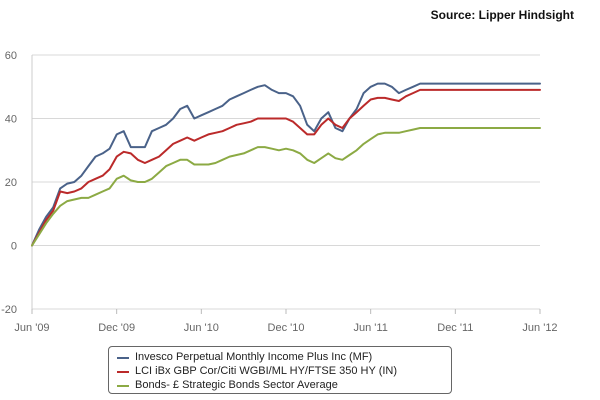 This screenshot has height=400, width=600. I want to click on y-tick-label: 60, so click(11, 56).